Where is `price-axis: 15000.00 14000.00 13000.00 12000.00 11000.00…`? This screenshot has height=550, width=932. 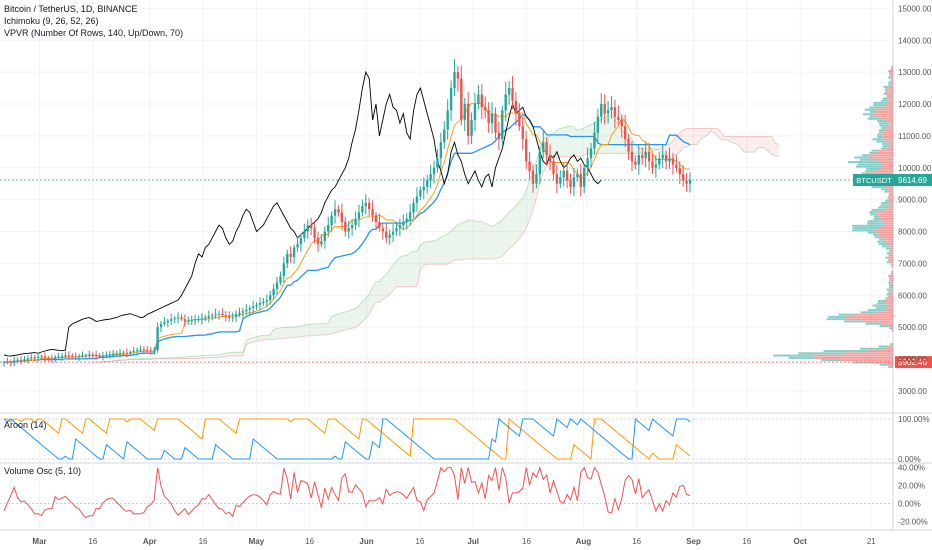
price-axis: 15000.00 14000.00 13000.00 12000.00 11000.00… is located at coordinates (915, 265).